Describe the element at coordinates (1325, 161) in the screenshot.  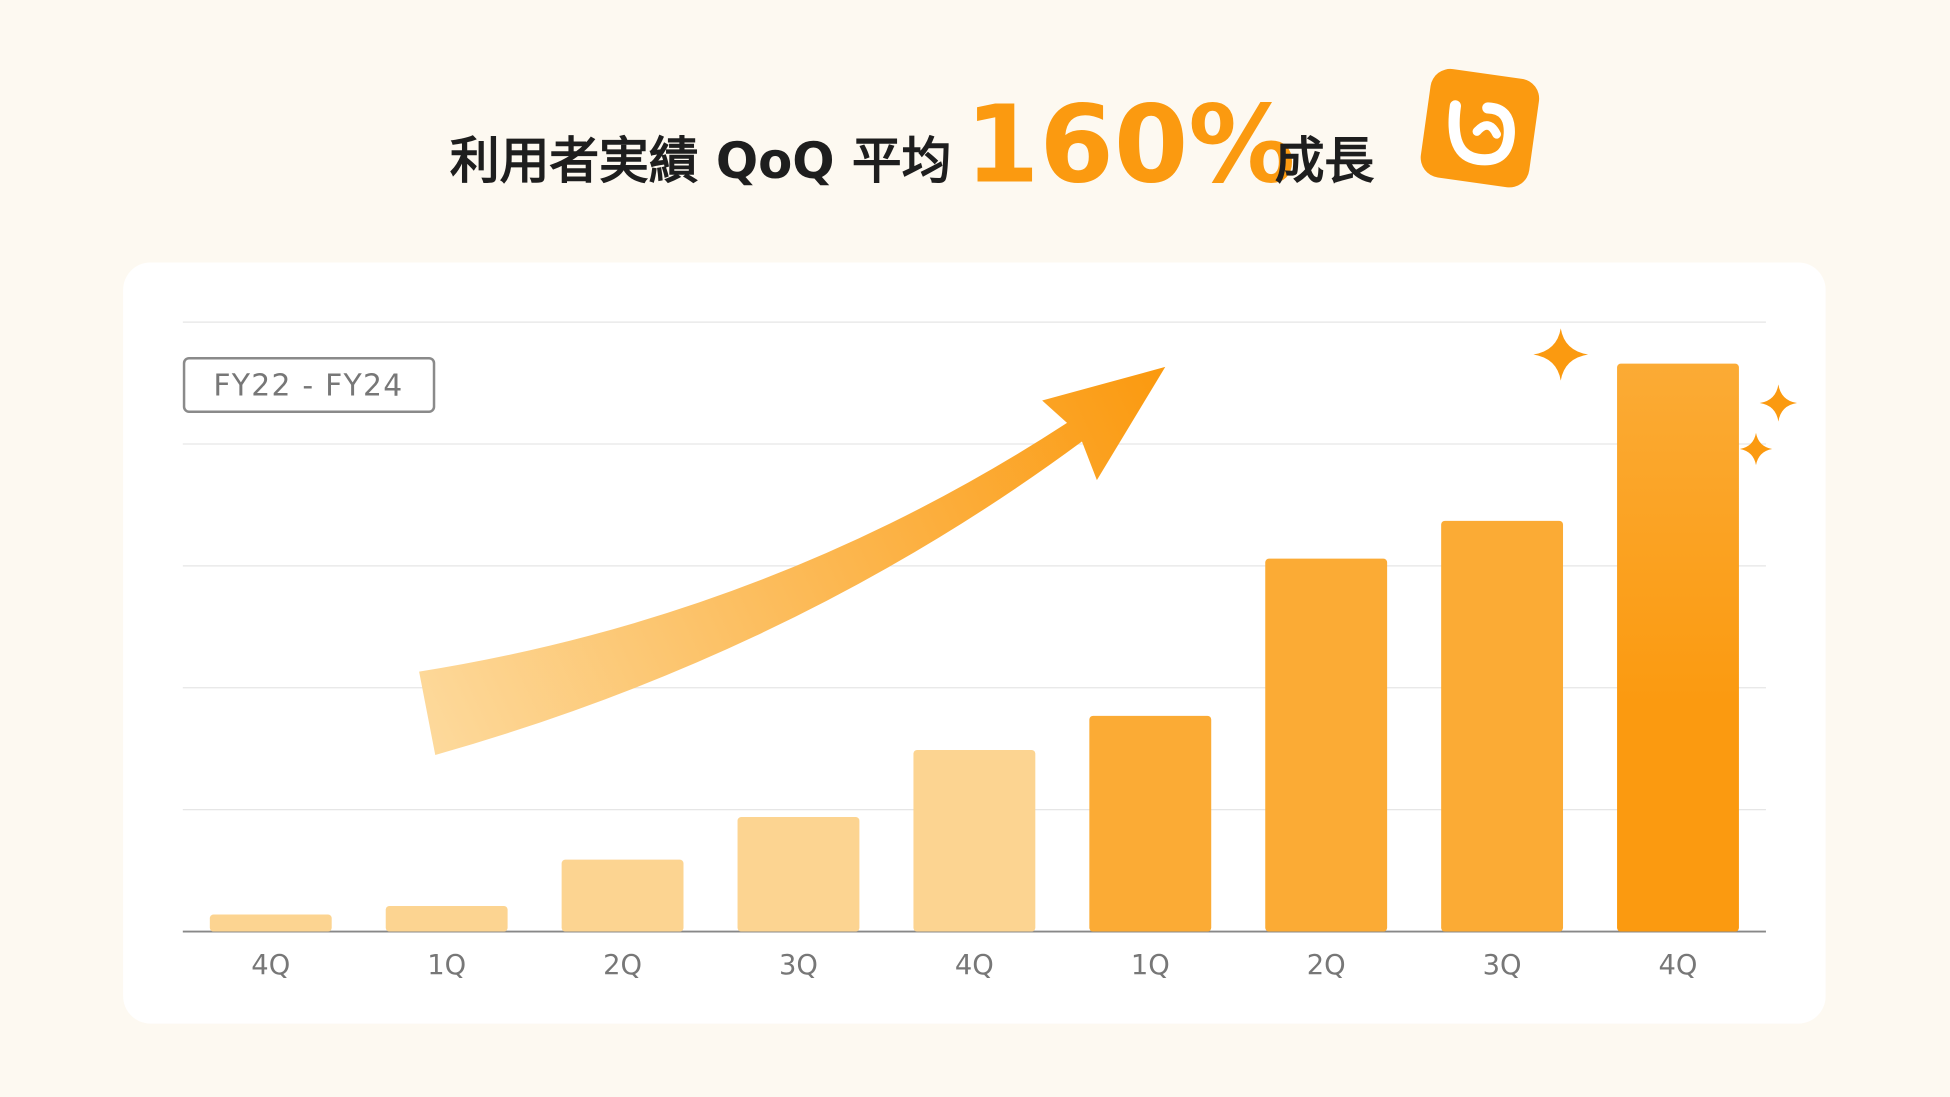
I see `title-suffix: 成長` at that location.